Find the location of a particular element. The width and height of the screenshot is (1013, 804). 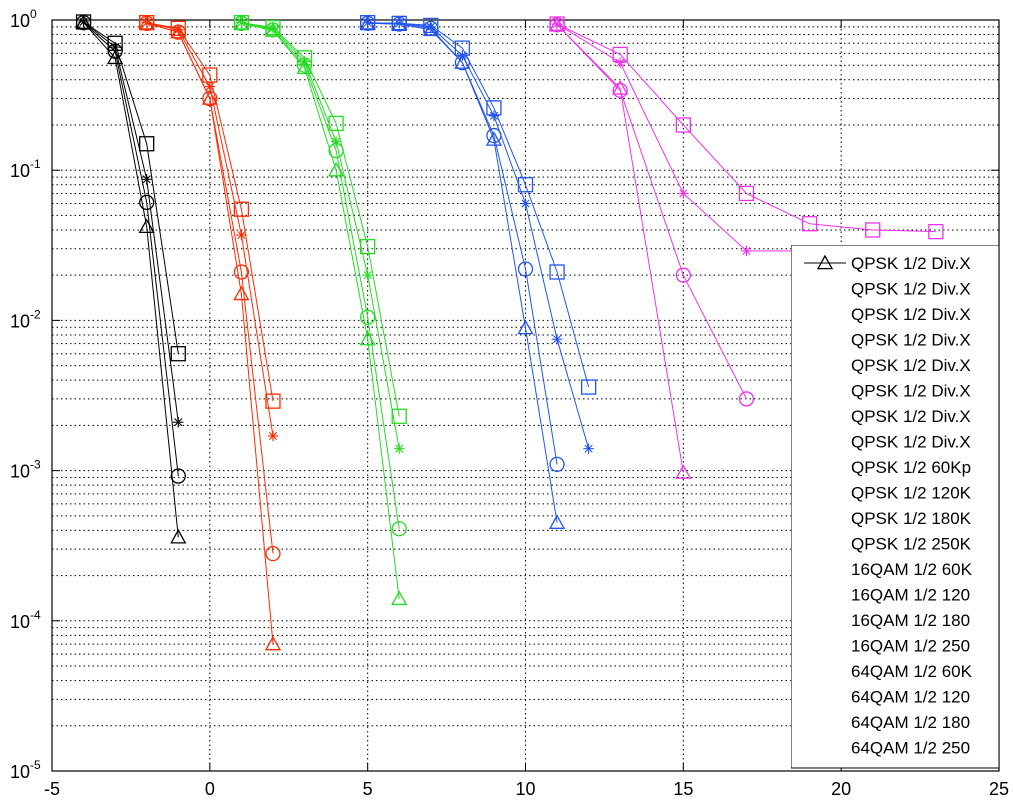

y-tick-exponent: 0 is located at coordinates (33, 14).